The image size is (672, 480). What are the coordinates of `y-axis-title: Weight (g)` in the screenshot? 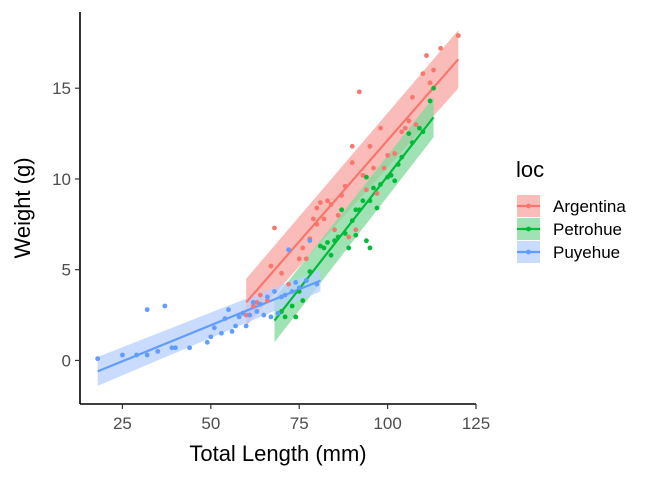 It's located at (22, 207).